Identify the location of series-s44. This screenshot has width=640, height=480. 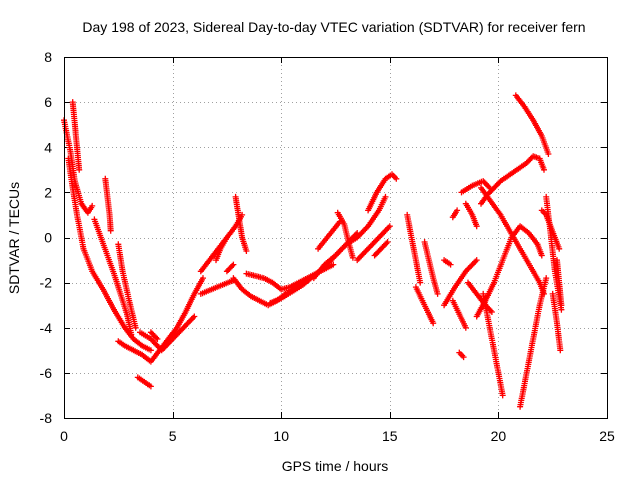
(556, 322).